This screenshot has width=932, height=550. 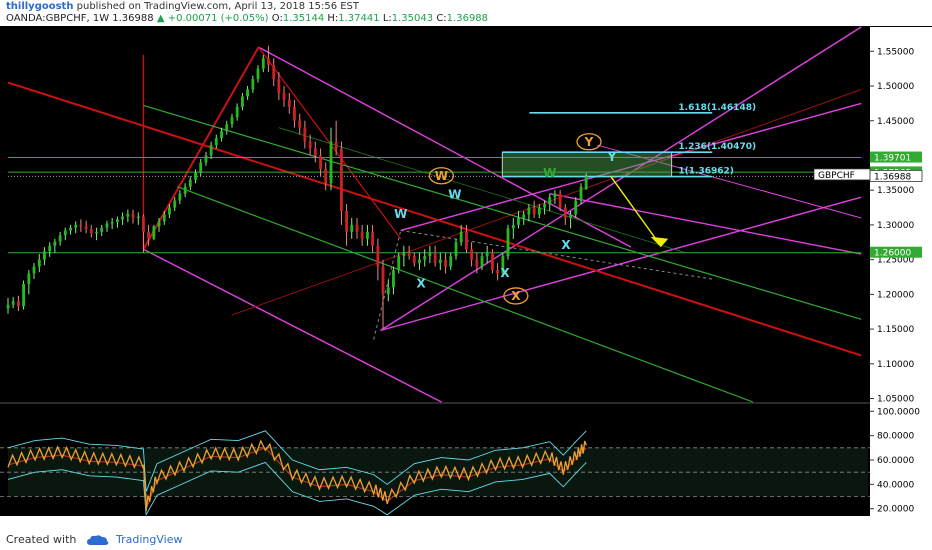 What do you see at coordinates (149, 539) in the screenshot?
I see `tradingview-link: TradingView` at bounding box center [149, 539].